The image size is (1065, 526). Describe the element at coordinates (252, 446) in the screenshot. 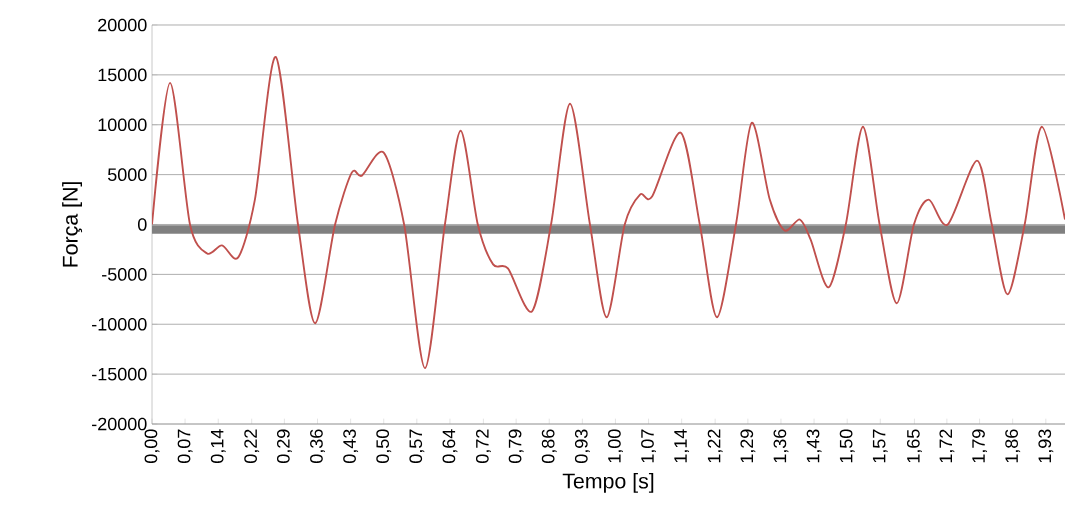

I see `x-tick-label: 0,22` at that location.